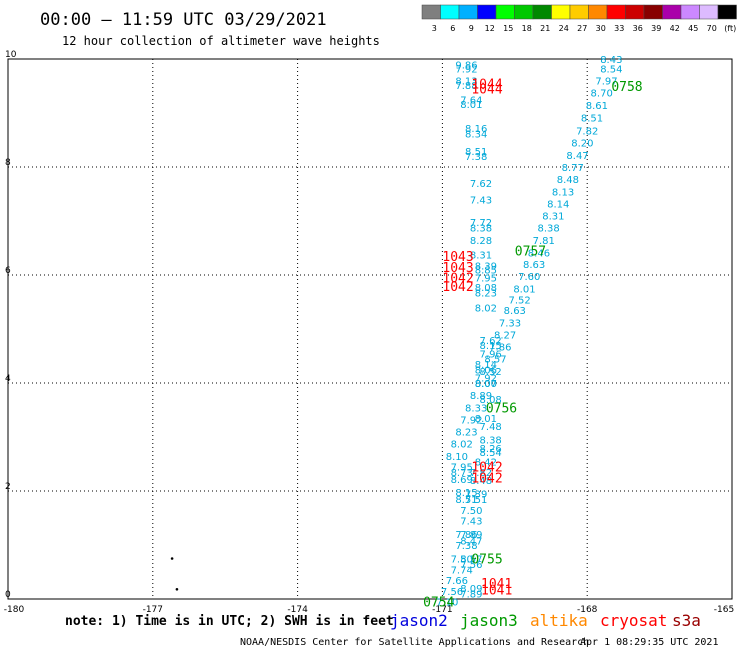 This screenshot has width=740, height=650. Describe the element at coordinates (656, 28) in the screenshot. I see `colorbar-label: 39` at that location.